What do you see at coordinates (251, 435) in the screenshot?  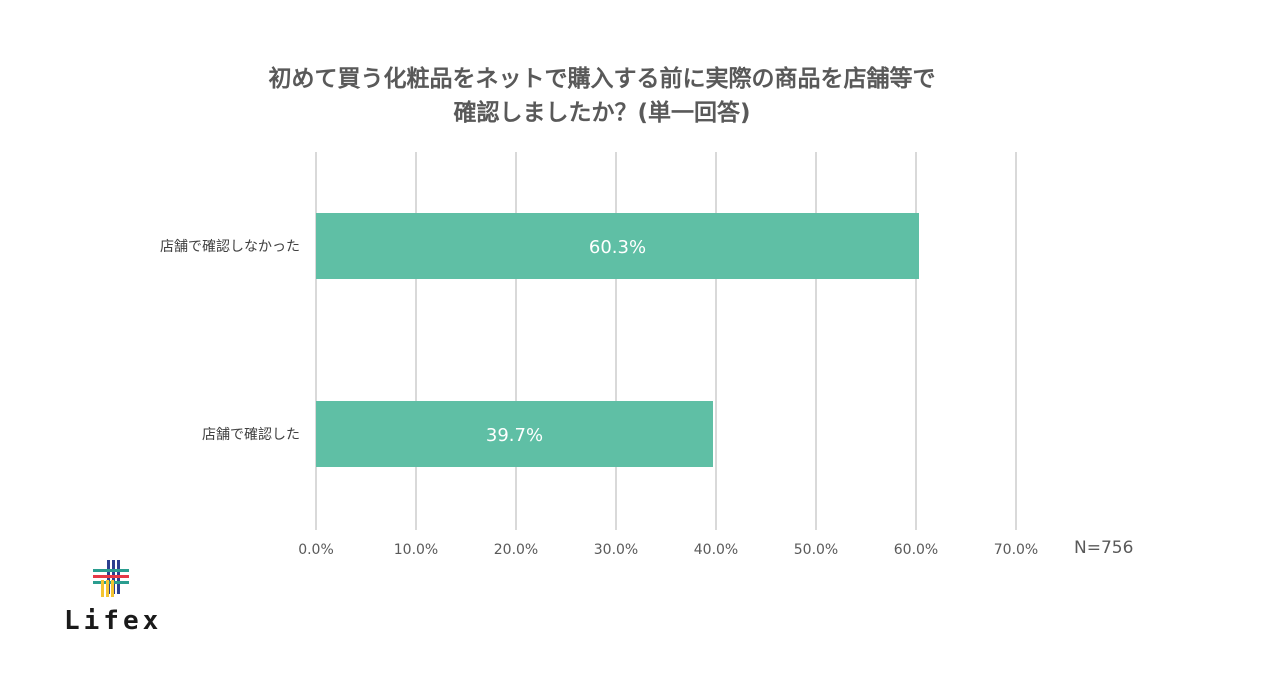 I see `category-label: 店舗で確認した` at bounding box center [251, 435].